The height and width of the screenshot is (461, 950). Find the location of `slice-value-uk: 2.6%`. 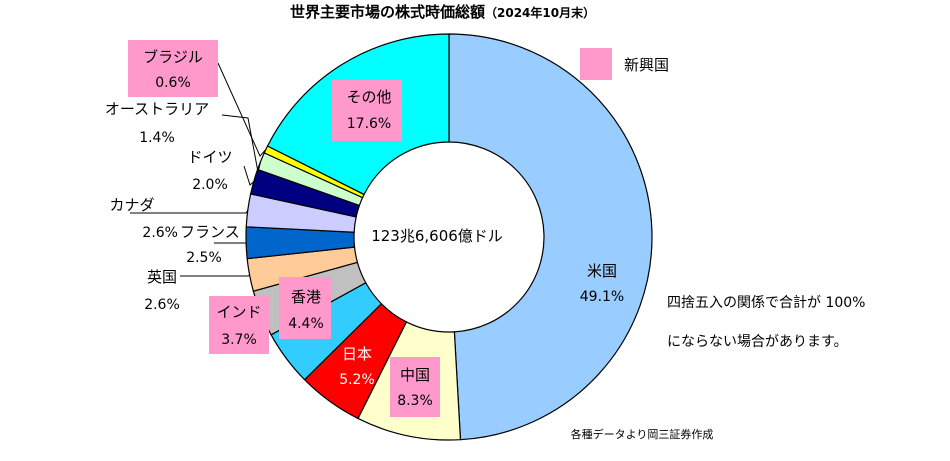

slice-value-uk: 2.6% is located at coordinates (162, 305).